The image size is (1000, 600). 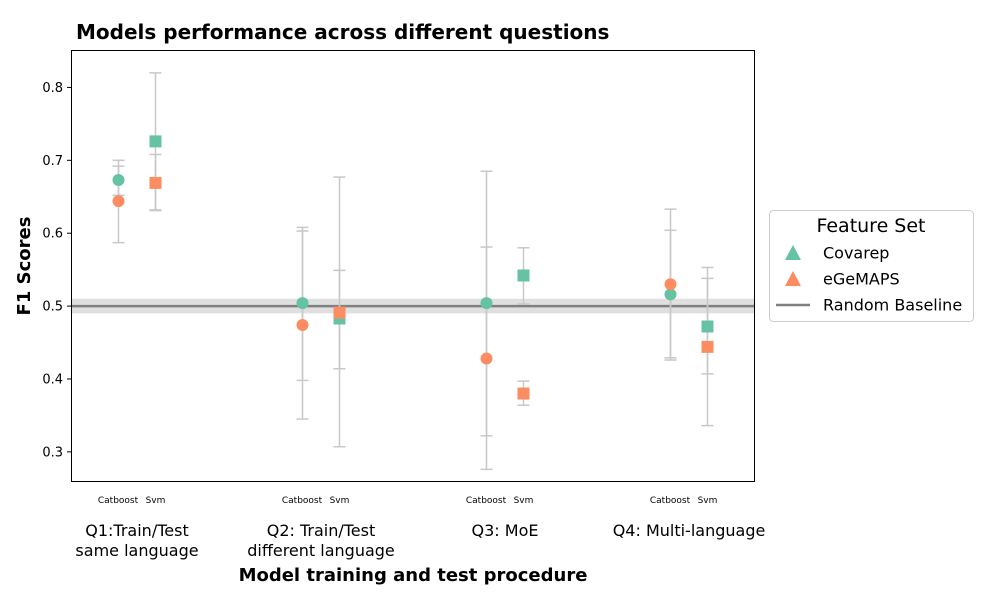 I want to click on legend-title: Feature Set, so click(x=870, y=226).